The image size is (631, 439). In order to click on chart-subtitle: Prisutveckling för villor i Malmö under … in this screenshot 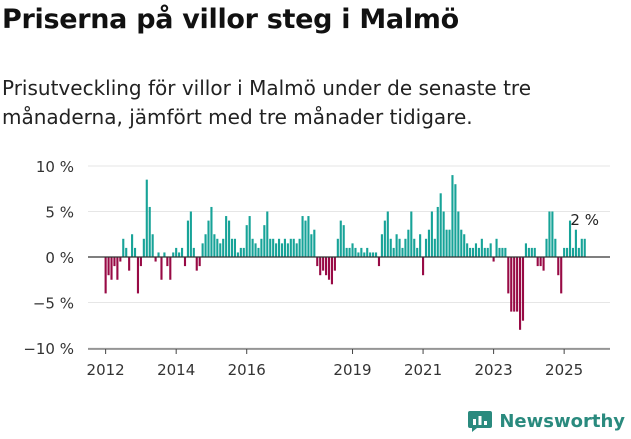, I will do `click(267, 102)`.